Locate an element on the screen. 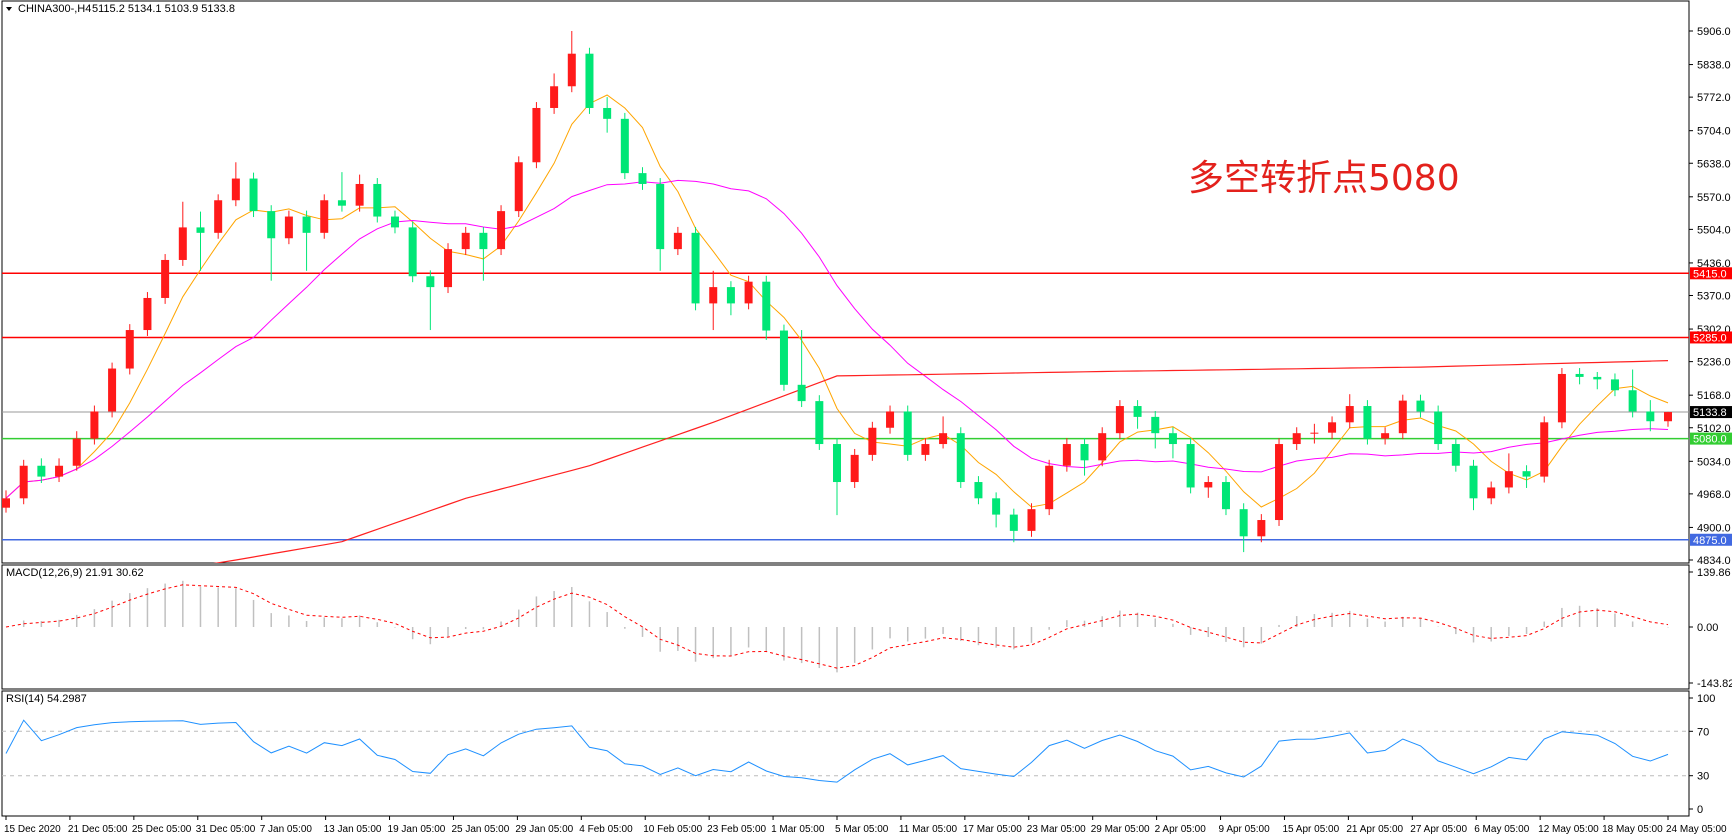 This screenshot has width=1732, height=837. macd-axis-label: 0.00 is located at coordinates (1707, 628).